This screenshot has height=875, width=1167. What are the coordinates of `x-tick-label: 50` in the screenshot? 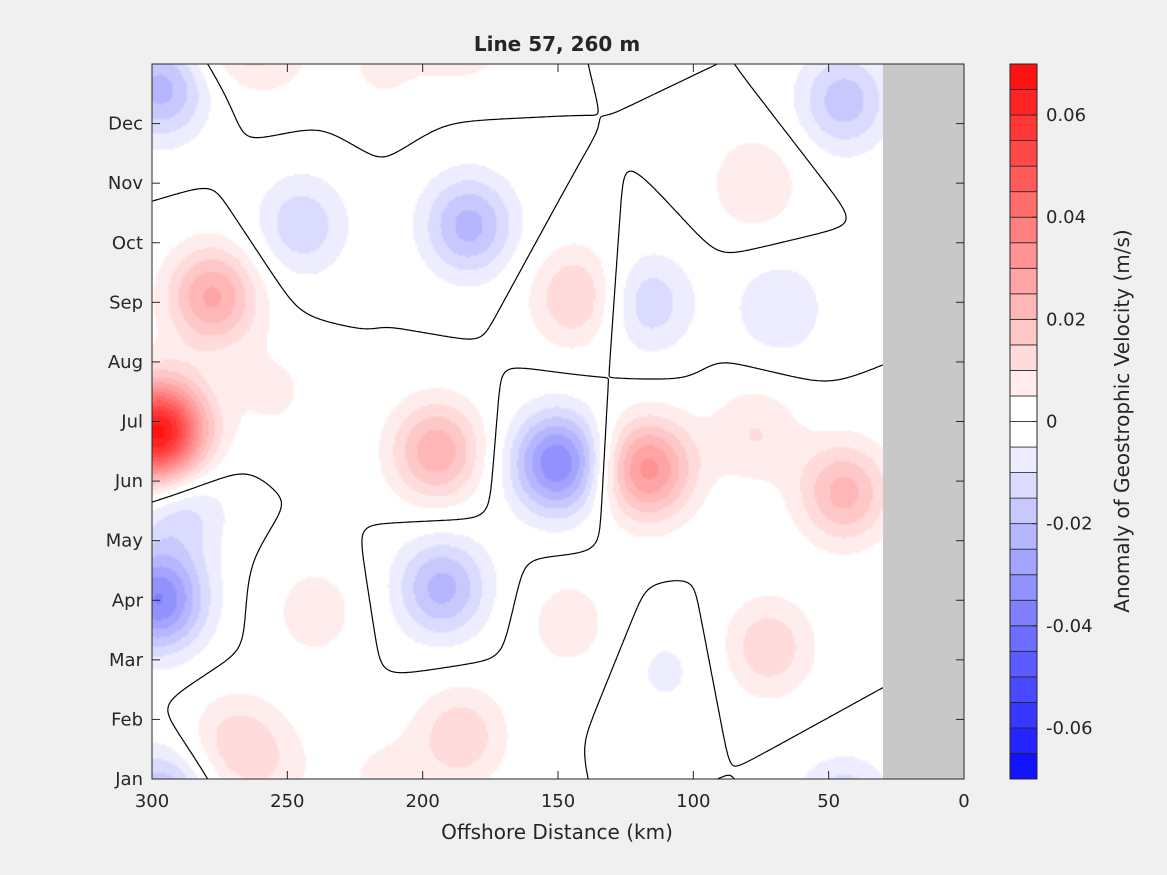 It's located at (828, 801).